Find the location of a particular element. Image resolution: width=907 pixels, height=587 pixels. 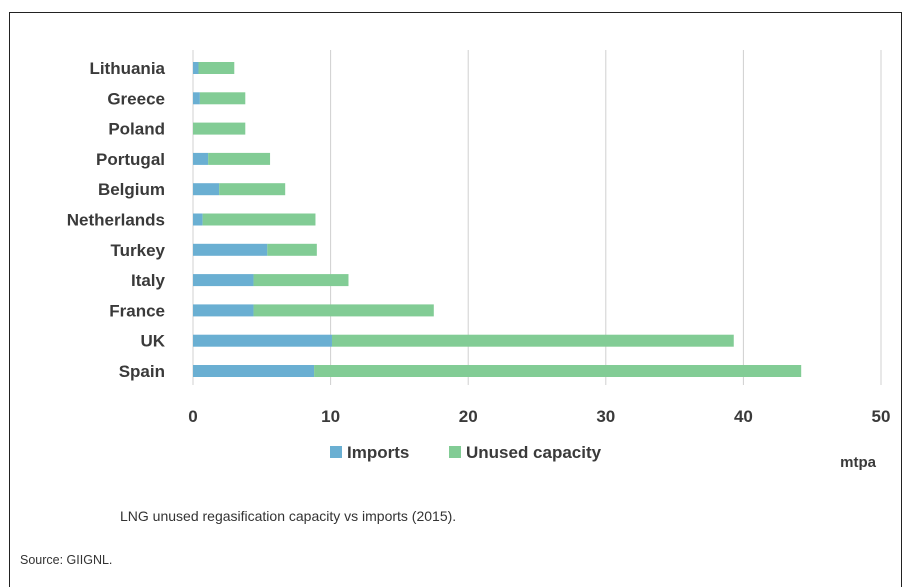

x-tick-label: 30 is located at coordinates (605, 416).